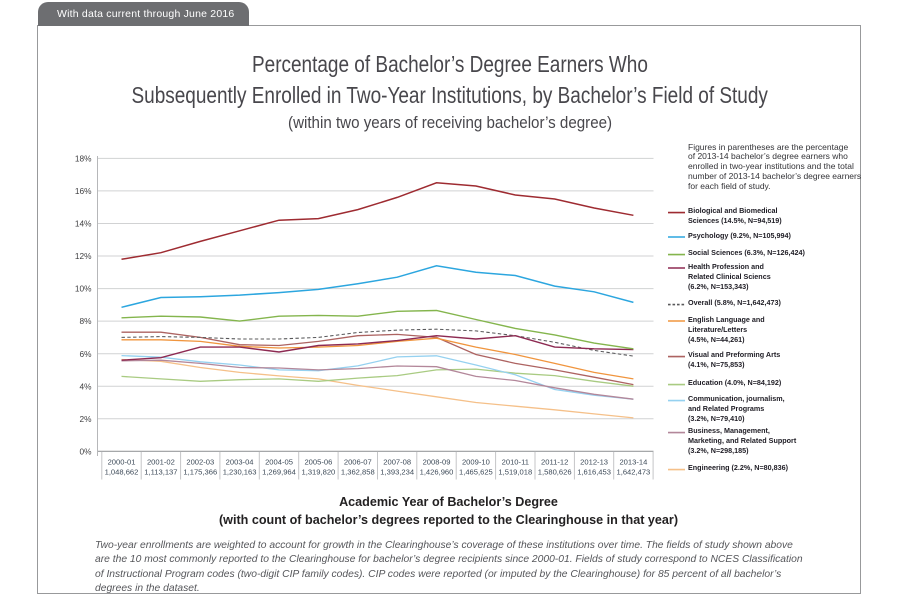 Image resolution: width=900 pixels, height=600 pixels. I want to click on svg-text: 2007-08, so click(397, 462).